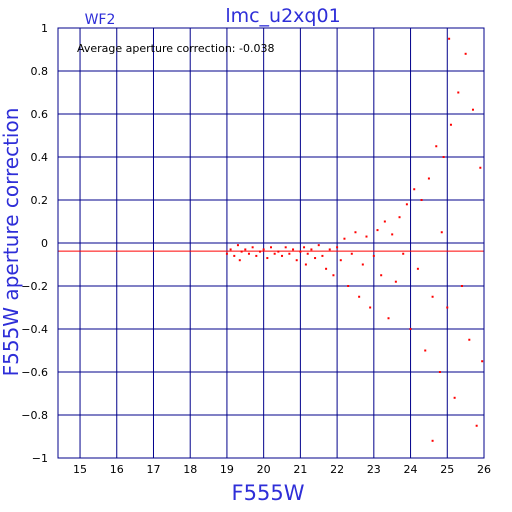 This screenshot has width=512, height=512. Describe the element at coordinates (282, 469) in the screenshot. I see `x-tick-labels: 15 16 17 18 19 20 21 22 23 24 25 26` at that location.